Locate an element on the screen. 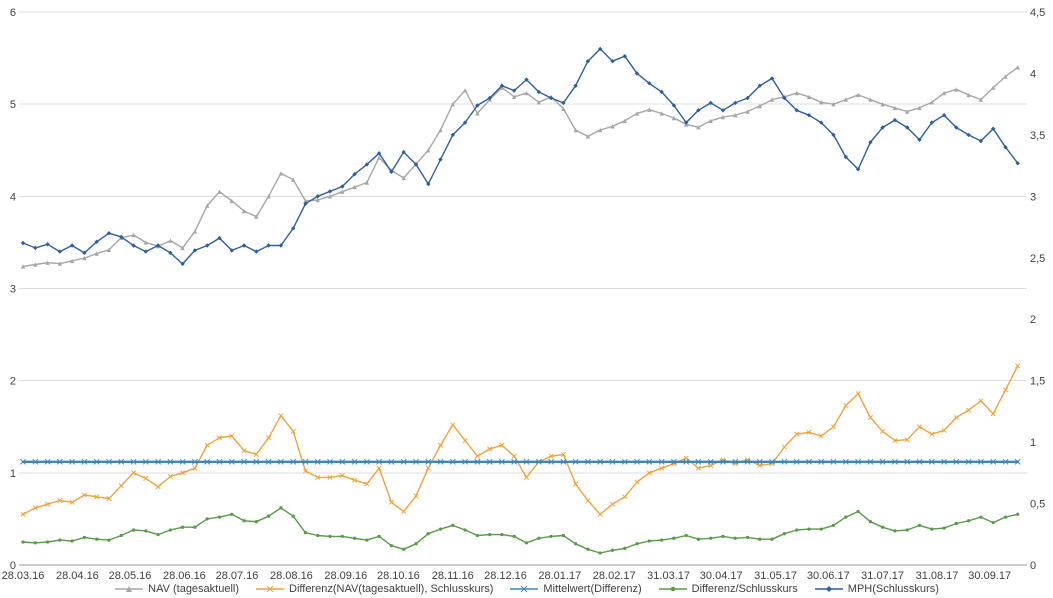  x-axis-tick-label: 28.01.17 is located at coordinates (559, 576).